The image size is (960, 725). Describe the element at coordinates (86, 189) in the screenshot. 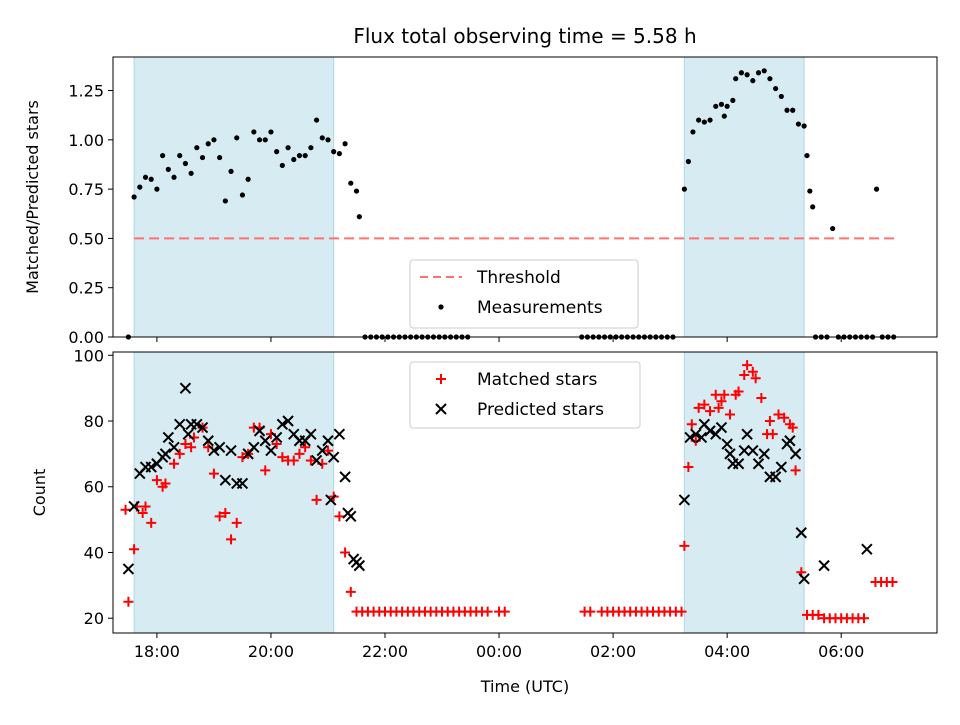

I see `y-tick-label: 0.75` at that location.